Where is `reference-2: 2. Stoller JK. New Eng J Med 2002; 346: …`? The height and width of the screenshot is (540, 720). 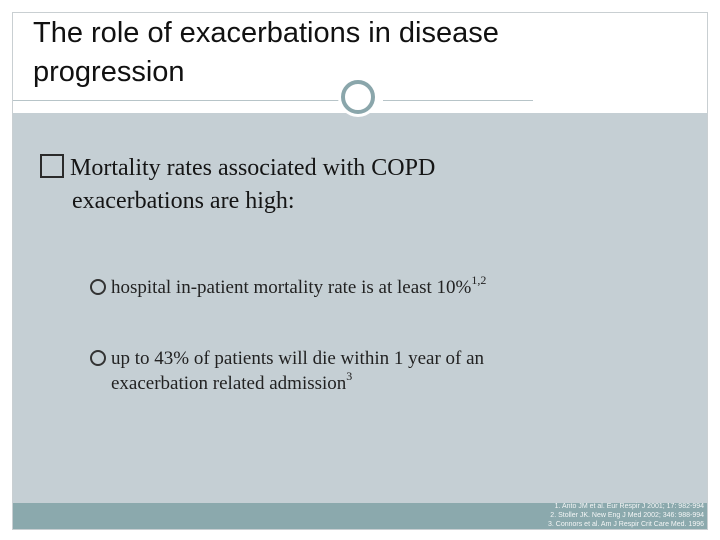
reference-2: 2. Stoller JK. New Eng J Med 2002; 346: … is located at coordinates (627, 515).